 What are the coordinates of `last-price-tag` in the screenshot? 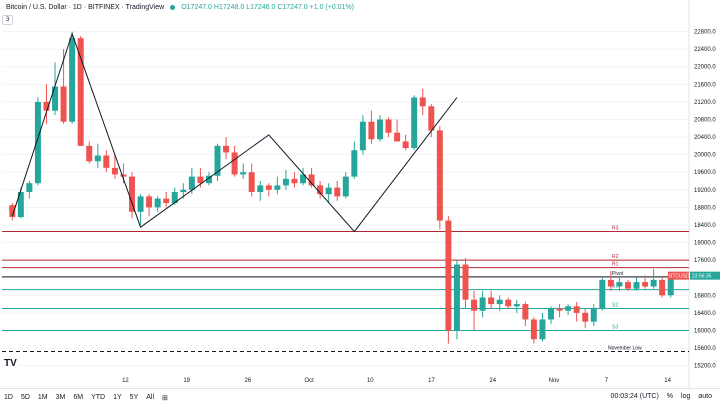 It's located at (705, 275).